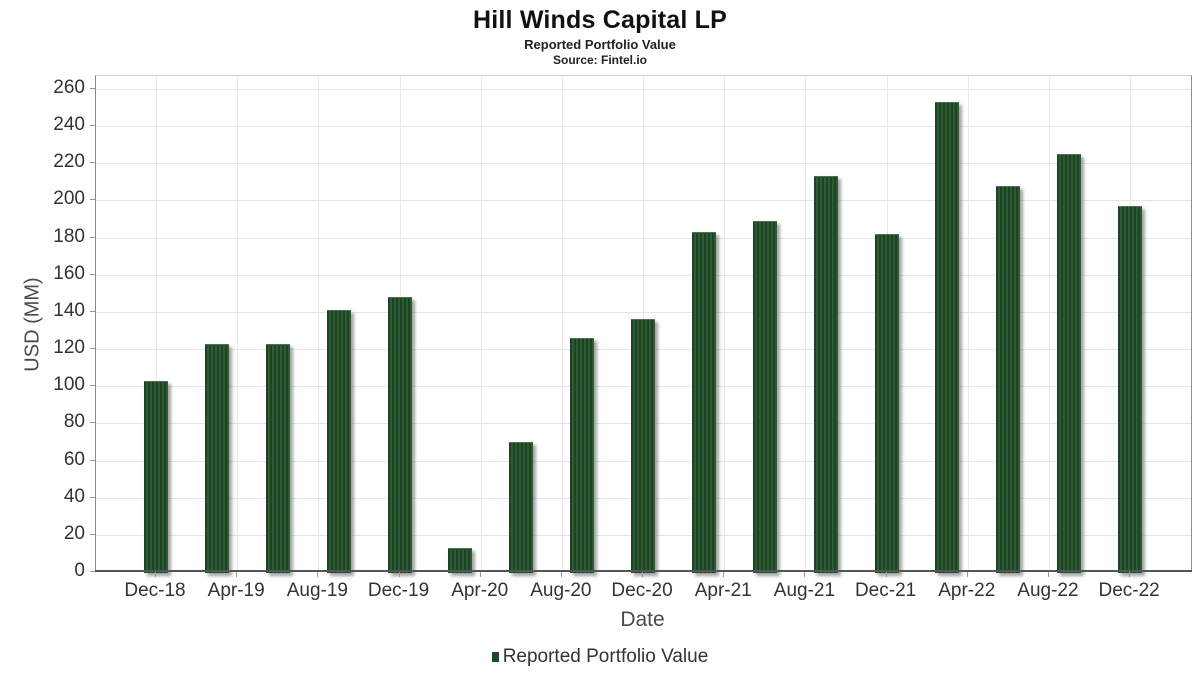  Describe the element at coordinates (74, 422) in the screenshot. I see `y-tick-label: 80` at that location.